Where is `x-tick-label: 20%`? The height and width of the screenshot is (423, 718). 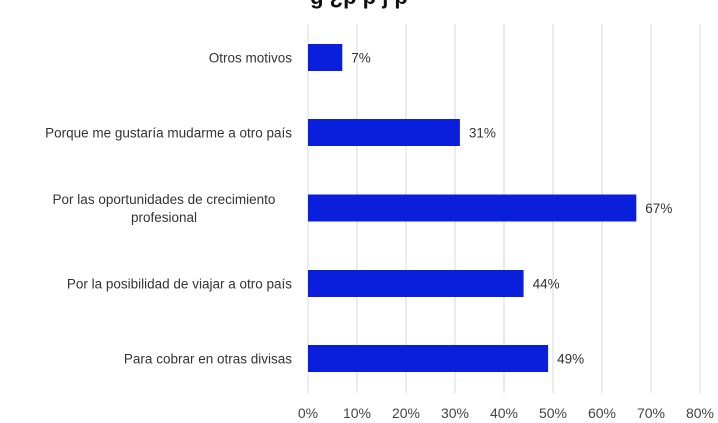
x-tick-label: 20% is located at coordinates (406, 413).